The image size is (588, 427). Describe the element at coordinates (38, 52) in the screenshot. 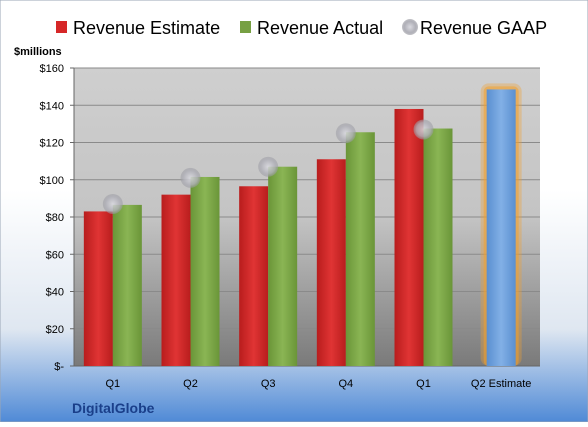

I see `y-axis-title: $millions` at that location.